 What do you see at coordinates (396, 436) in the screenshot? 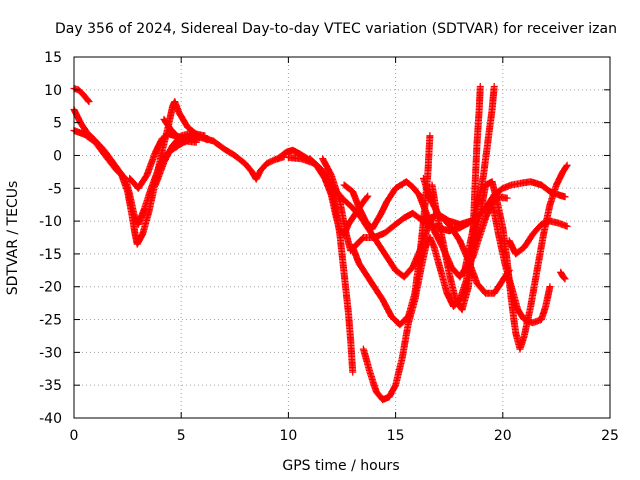
I see `x-tick-label: 15` at bounding box center [396, 436].